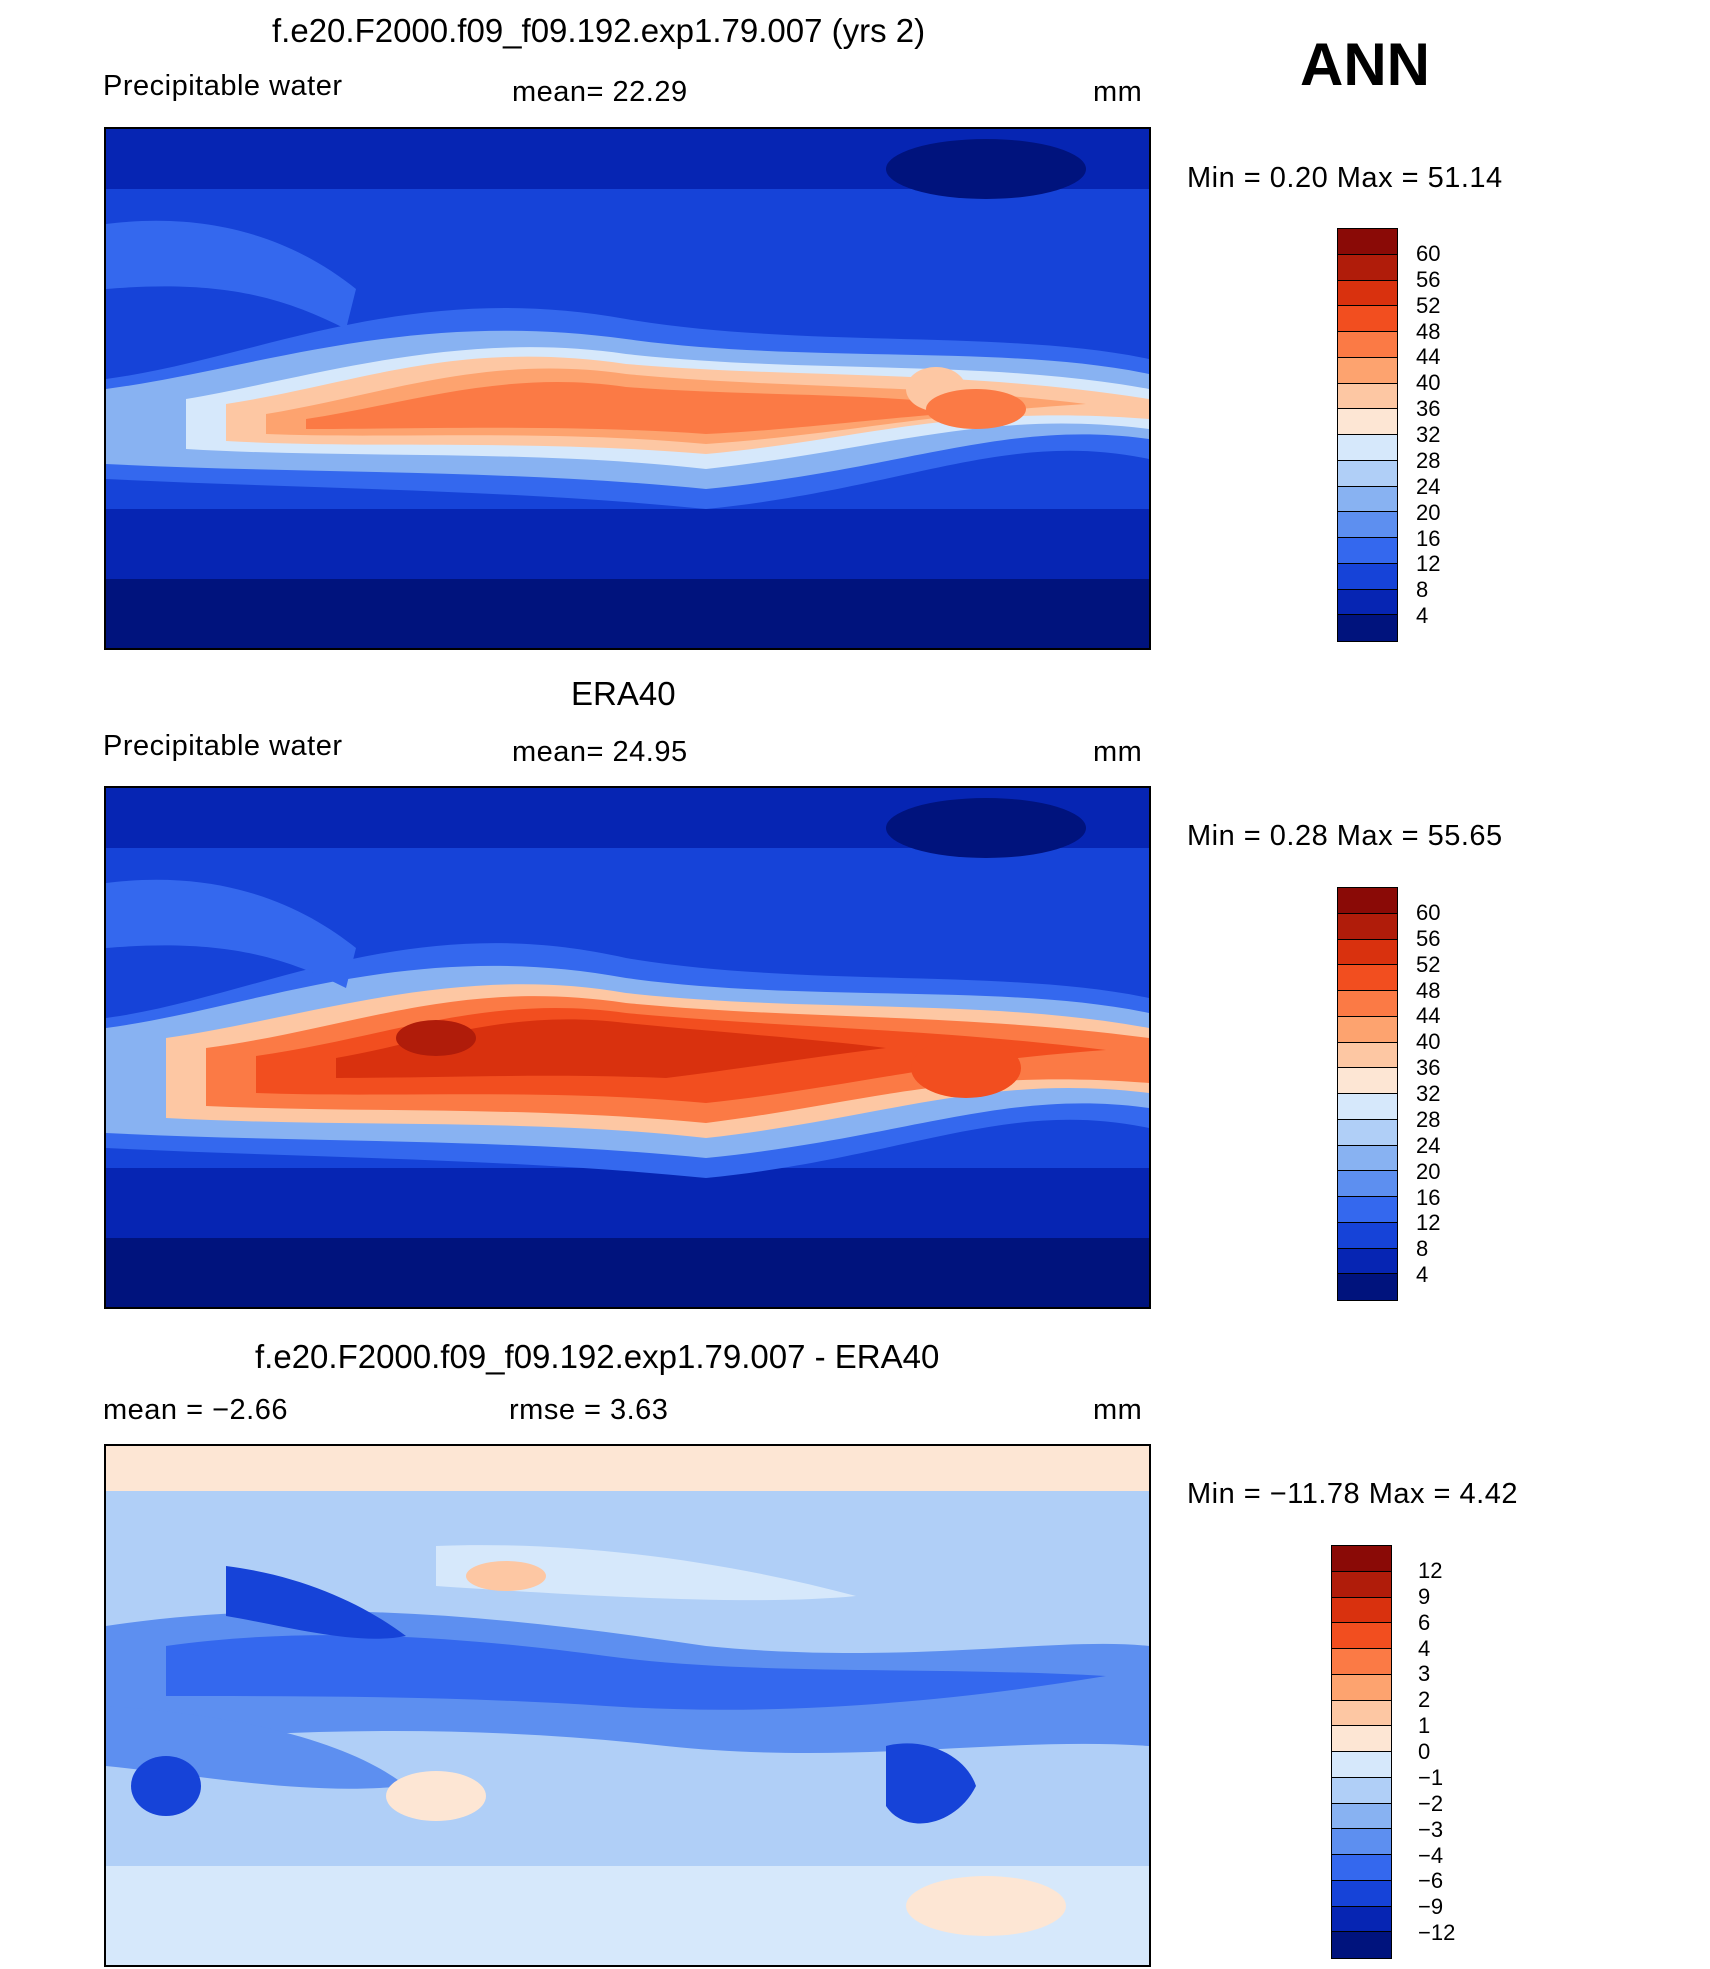 The height and width of the screenshot is (1969, 1710). I want to click on panel-1-minmax: Min = 0.20 Max = 51.14, so click(1345, 178).